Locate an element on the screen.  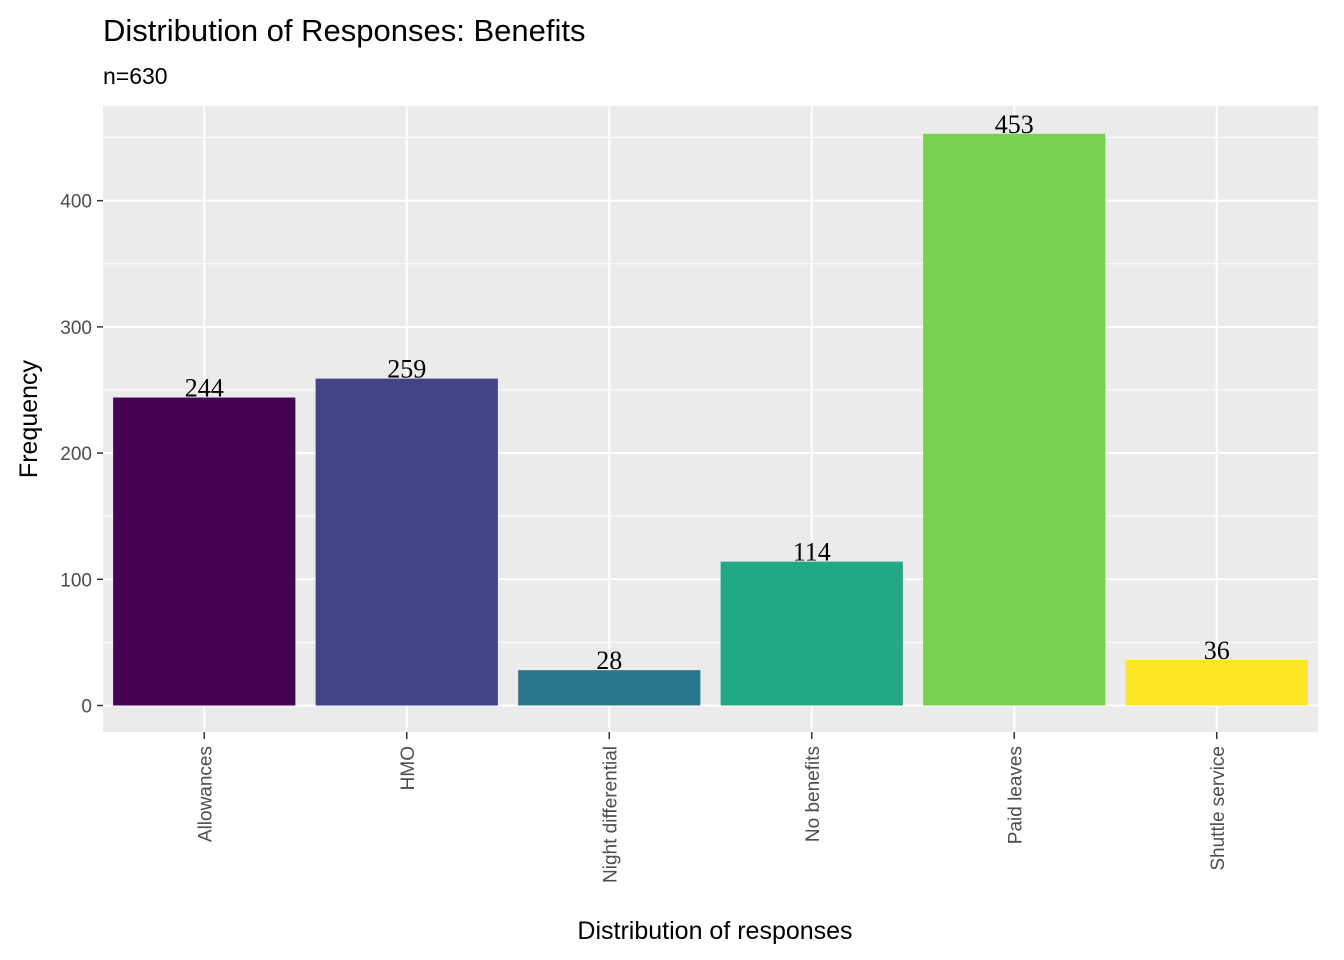
y-tick-label: 200 is located at coordinates (76, 454).